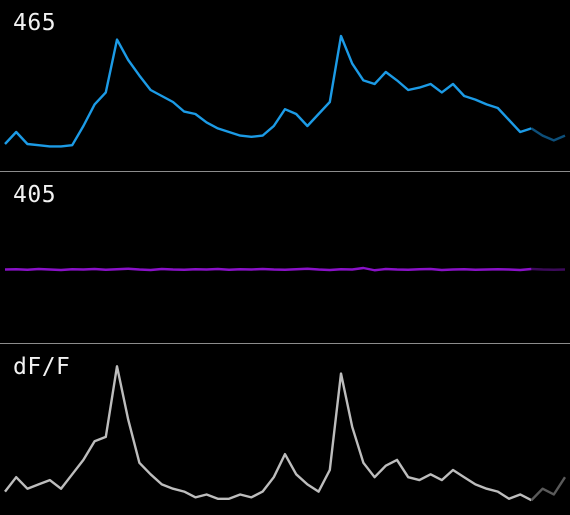  I want to click on trace-line, so click(268, 269).